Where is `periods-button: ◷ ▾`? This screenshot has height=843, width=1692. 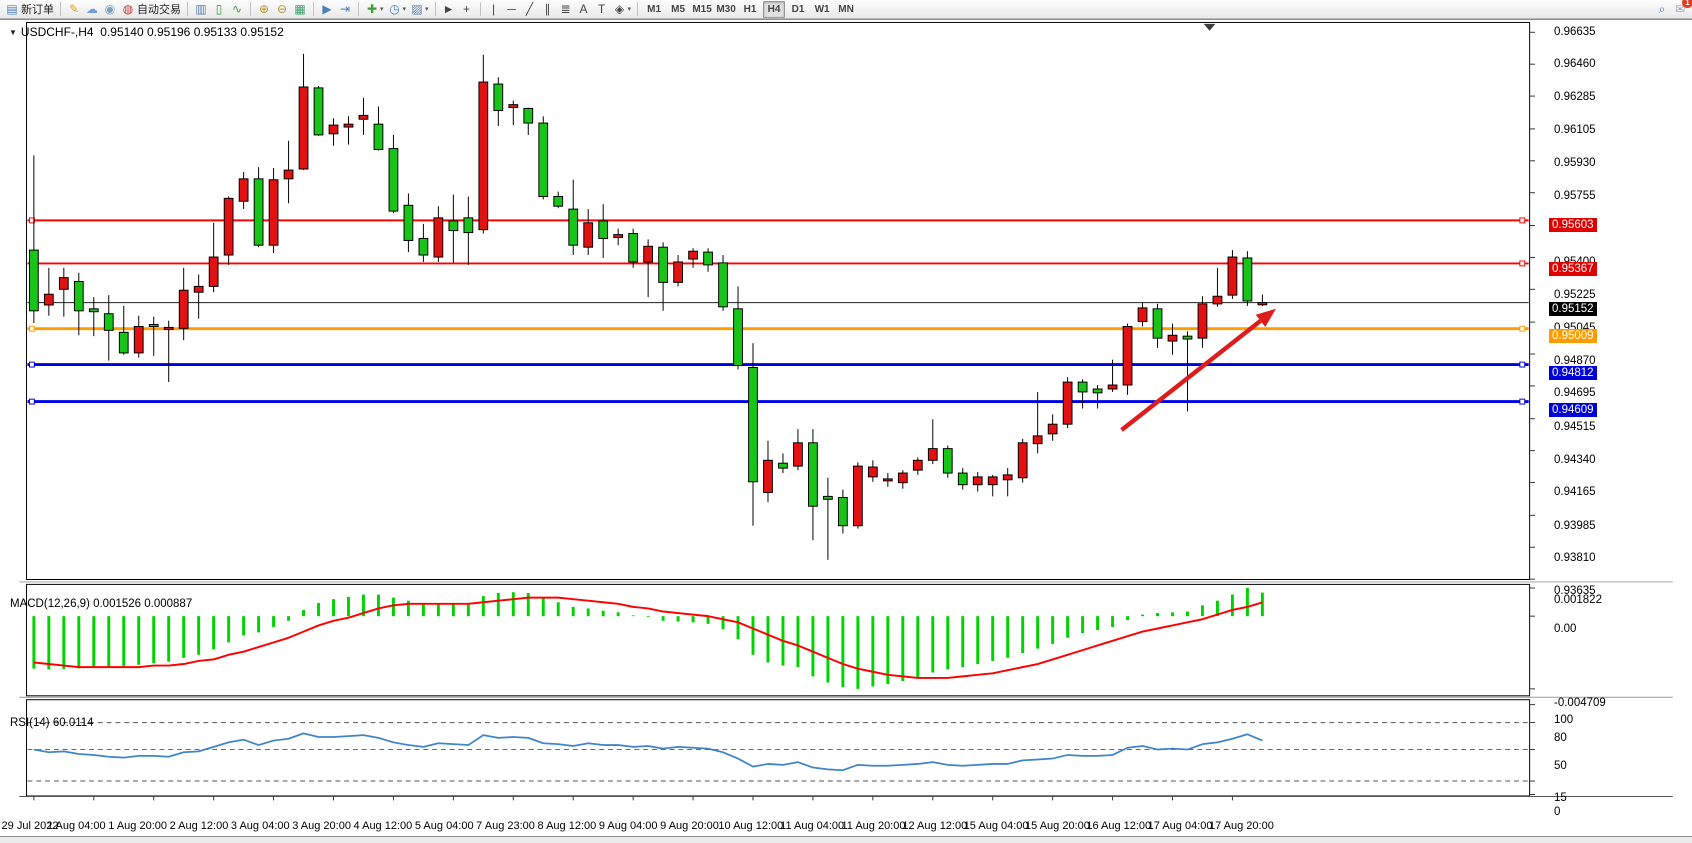
periods-button: ◷ ▾ is located at coordinates (397, 9).